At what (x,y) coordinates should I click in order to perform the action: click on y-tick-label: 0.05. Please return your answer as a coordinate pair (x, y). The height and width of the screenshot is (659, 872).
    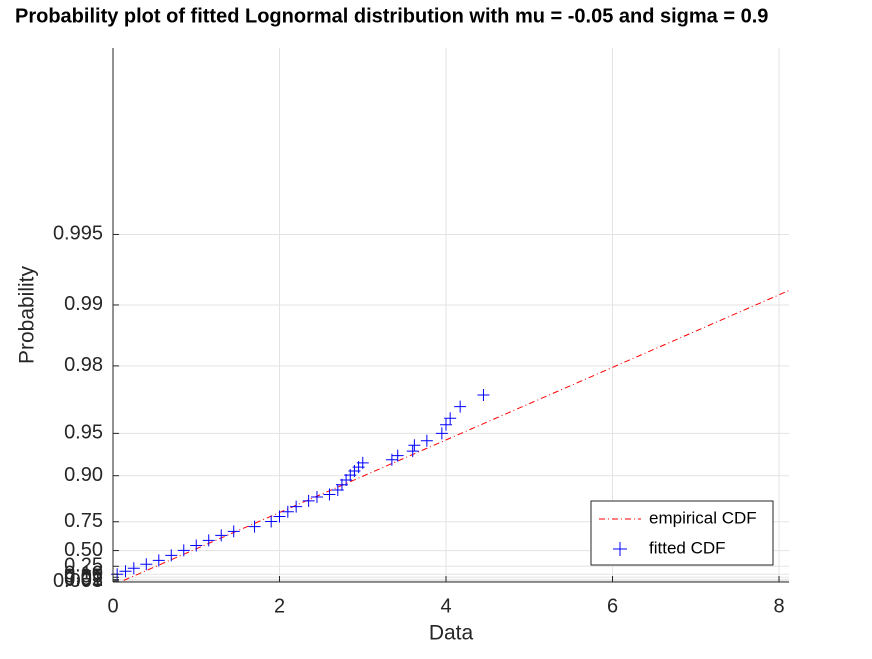
    Looking at the image, I should click on (83, 577).